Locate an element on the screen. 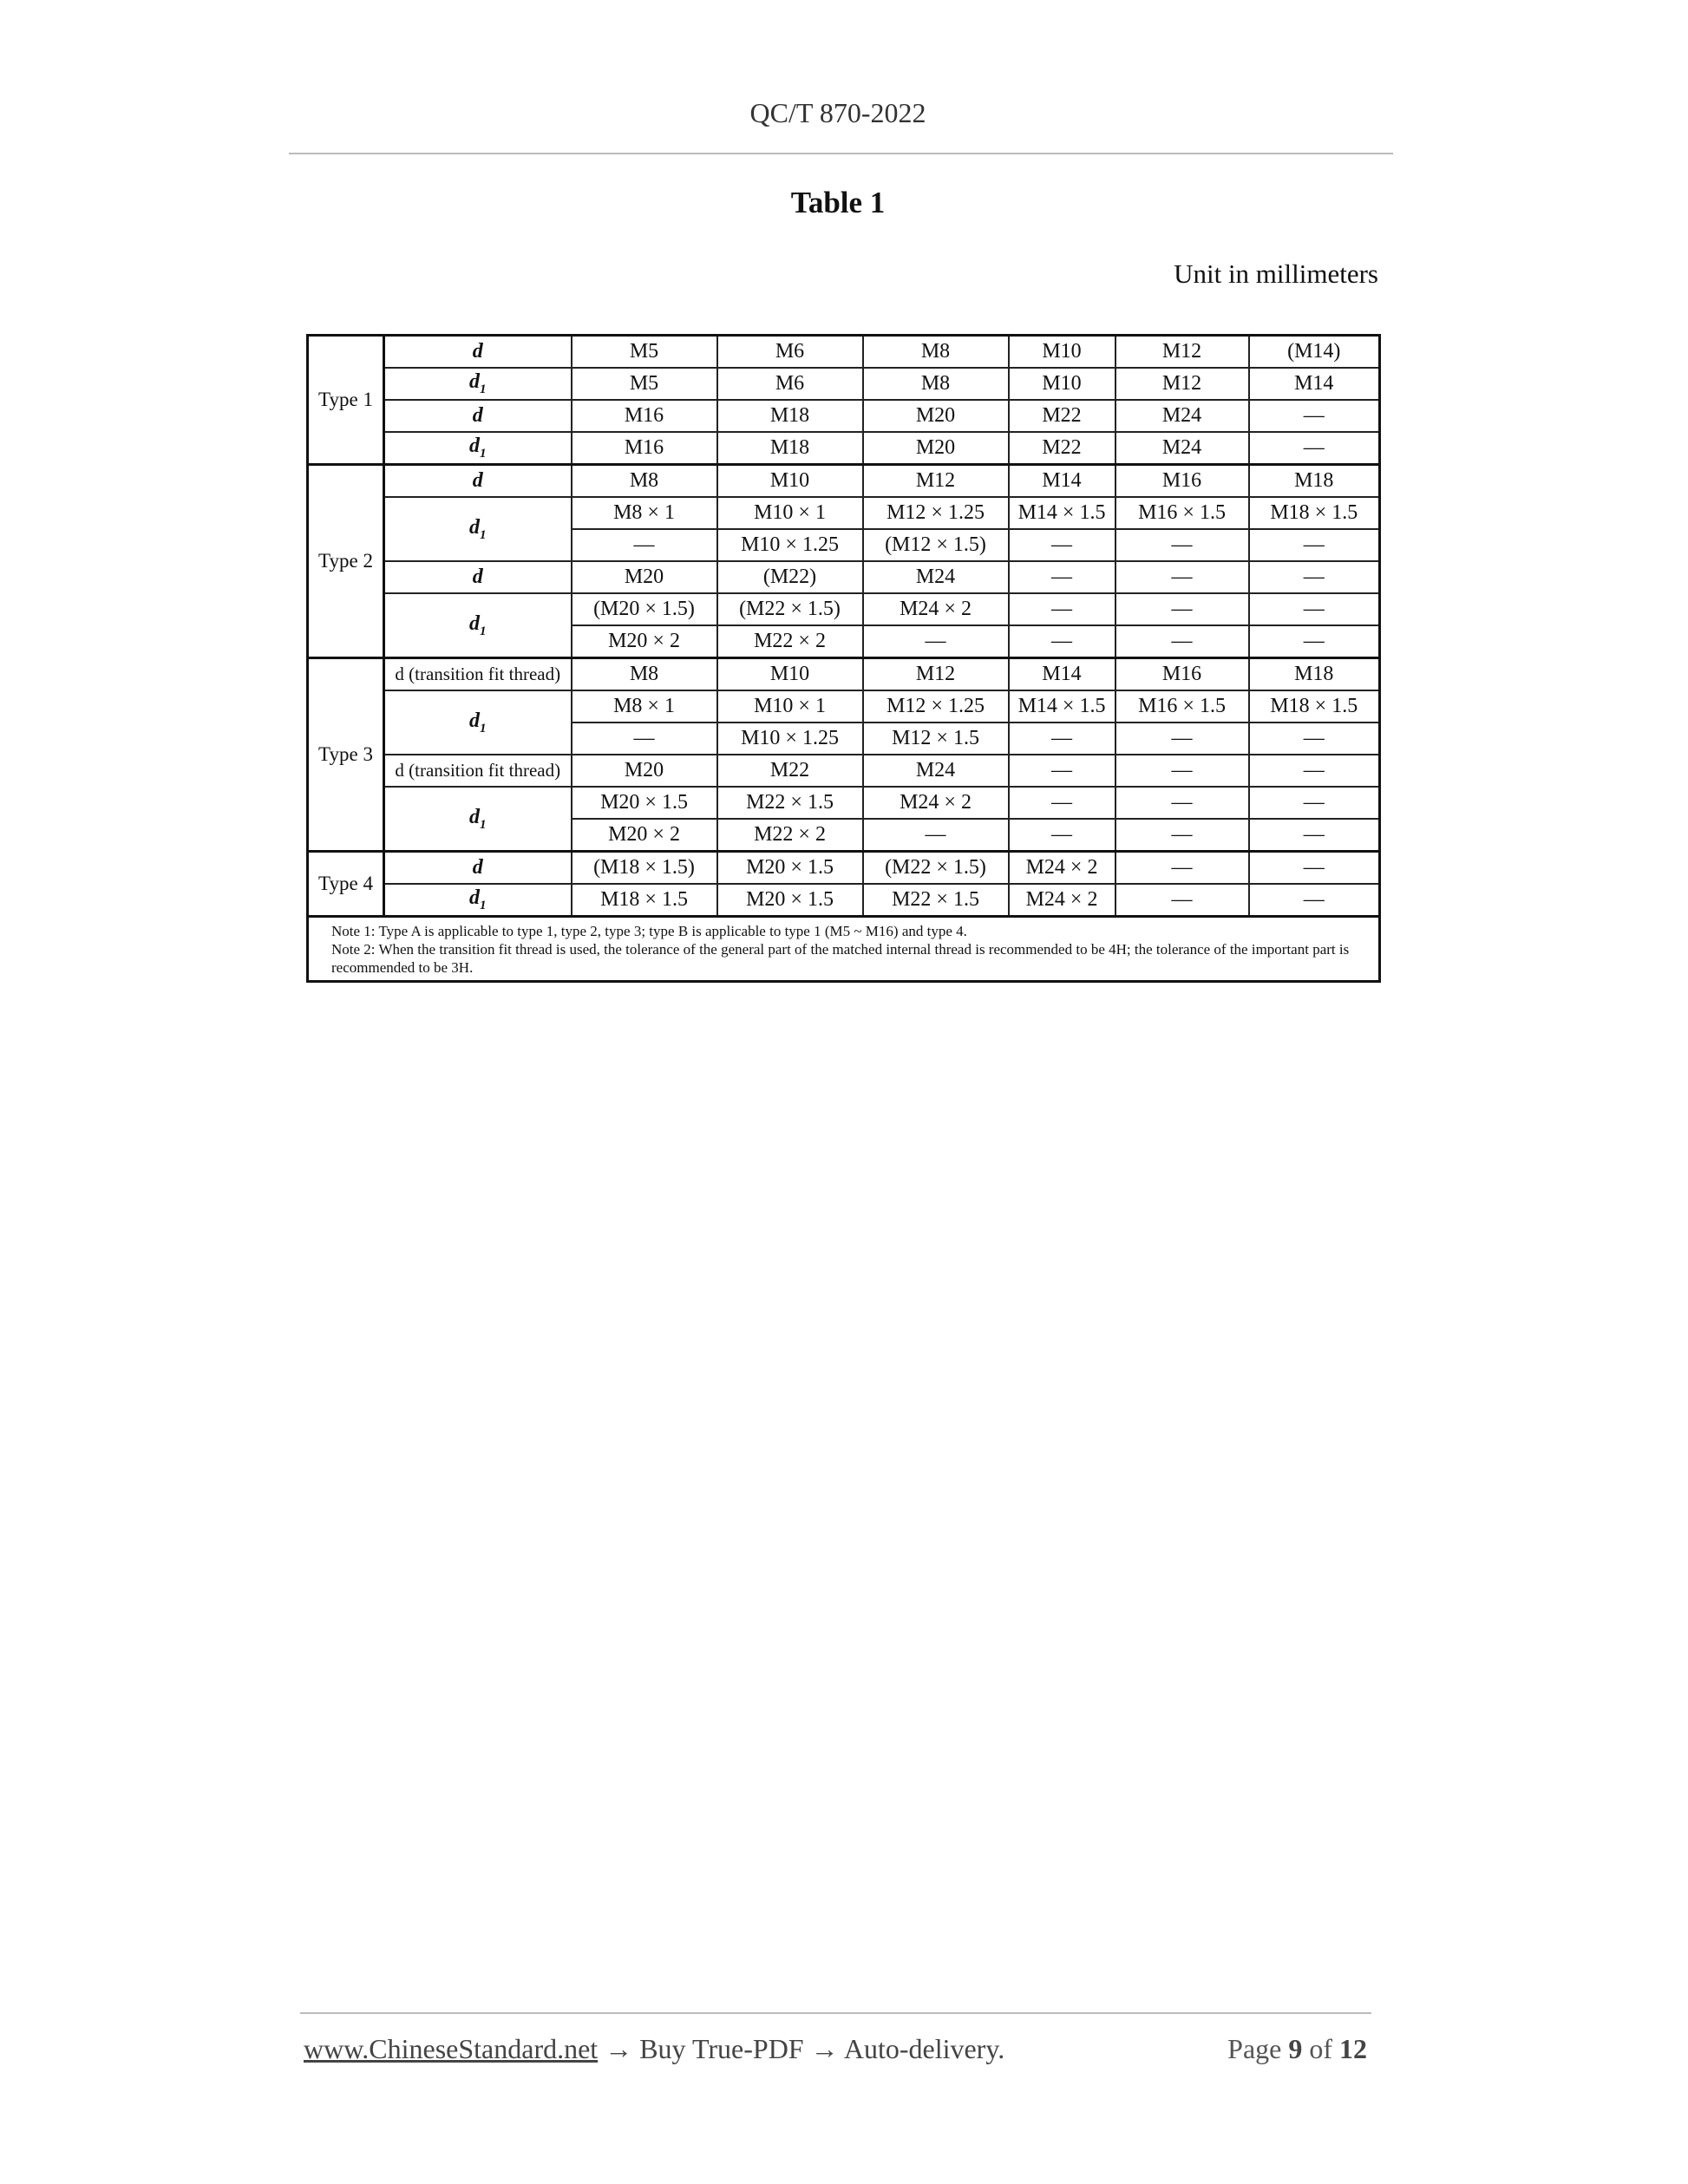 The height and width of the screenshot is (2184, 1688). table-row: d1 M18 × 1.5 M20 × 1.5 M22 × 1.5 M24 × 2— — is located at coordinates (844, 900).